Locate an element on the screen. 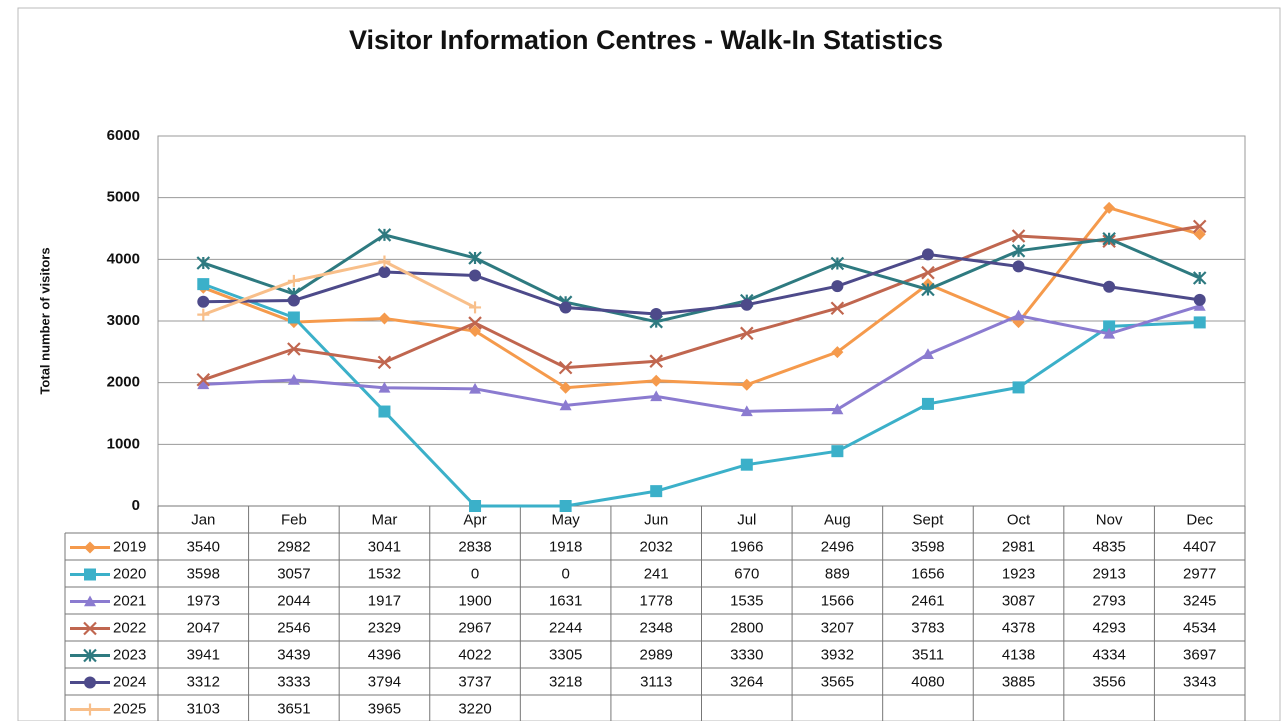 This screenshot has height=721, width=1286. x-tick-label: Dec is located at coordinates (1199, 519).